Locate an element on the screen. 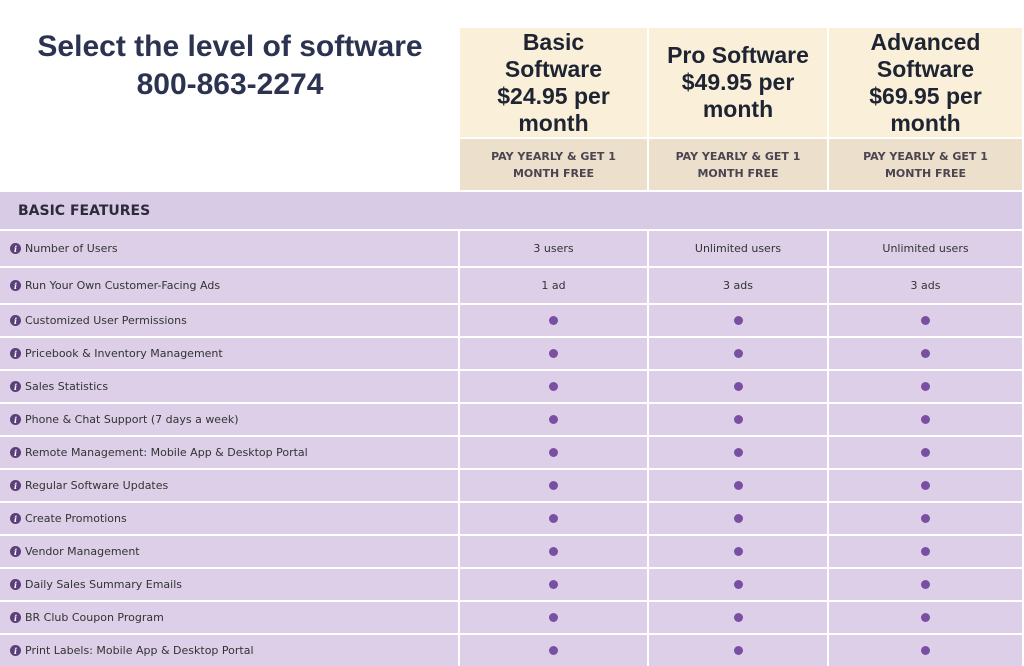 The image size is (1024, 666). feature-label: i Run Your Own Customer-Facing Ads is located at coordinates (229, 285).